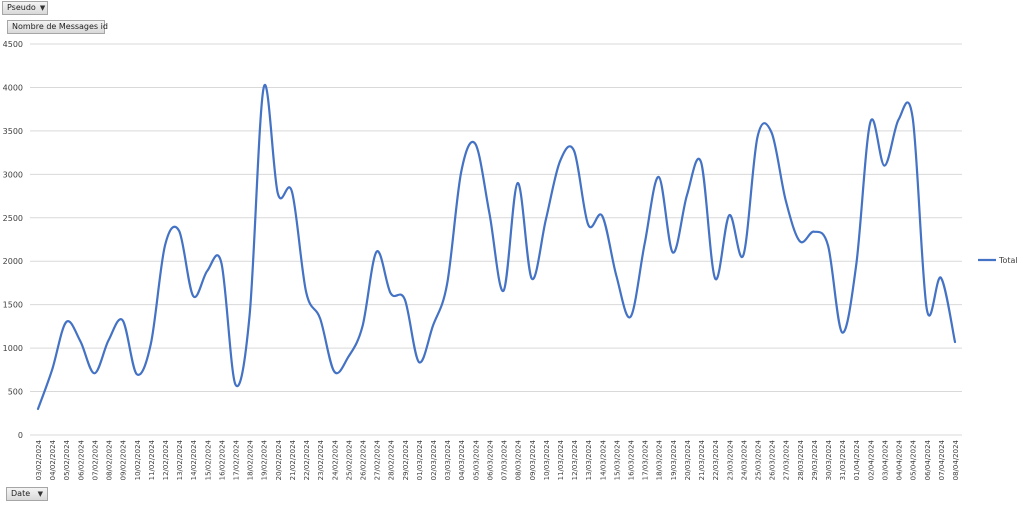 The image size is (1024, 506). What do you see at coordinates (166, 459) in the screenshot?
I see `x-tick-label: 12/02/2024` at bounding box center [166, 459].